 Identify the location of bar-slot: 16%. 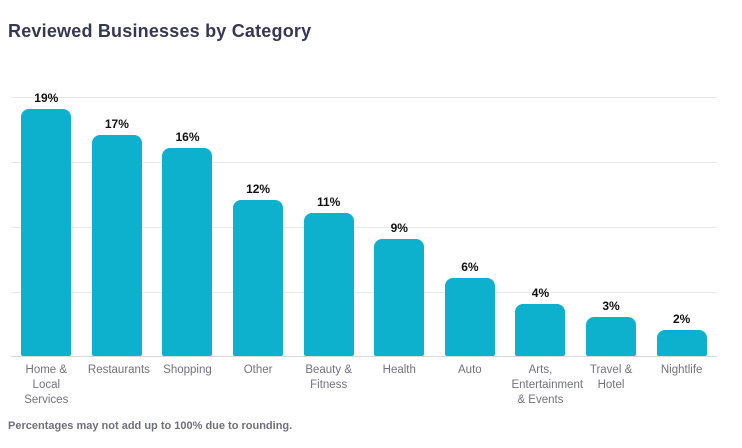
(187, 226).